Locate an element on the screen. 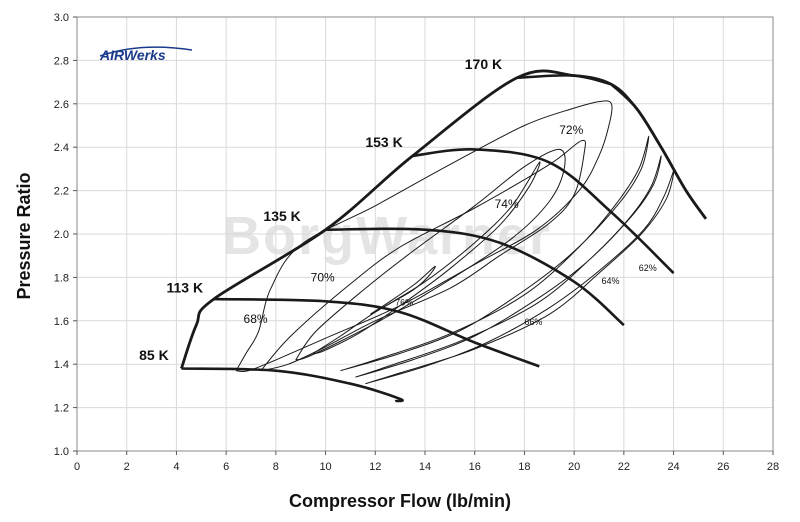  x-tick-label: 22 is located at coordinates (624, 467).